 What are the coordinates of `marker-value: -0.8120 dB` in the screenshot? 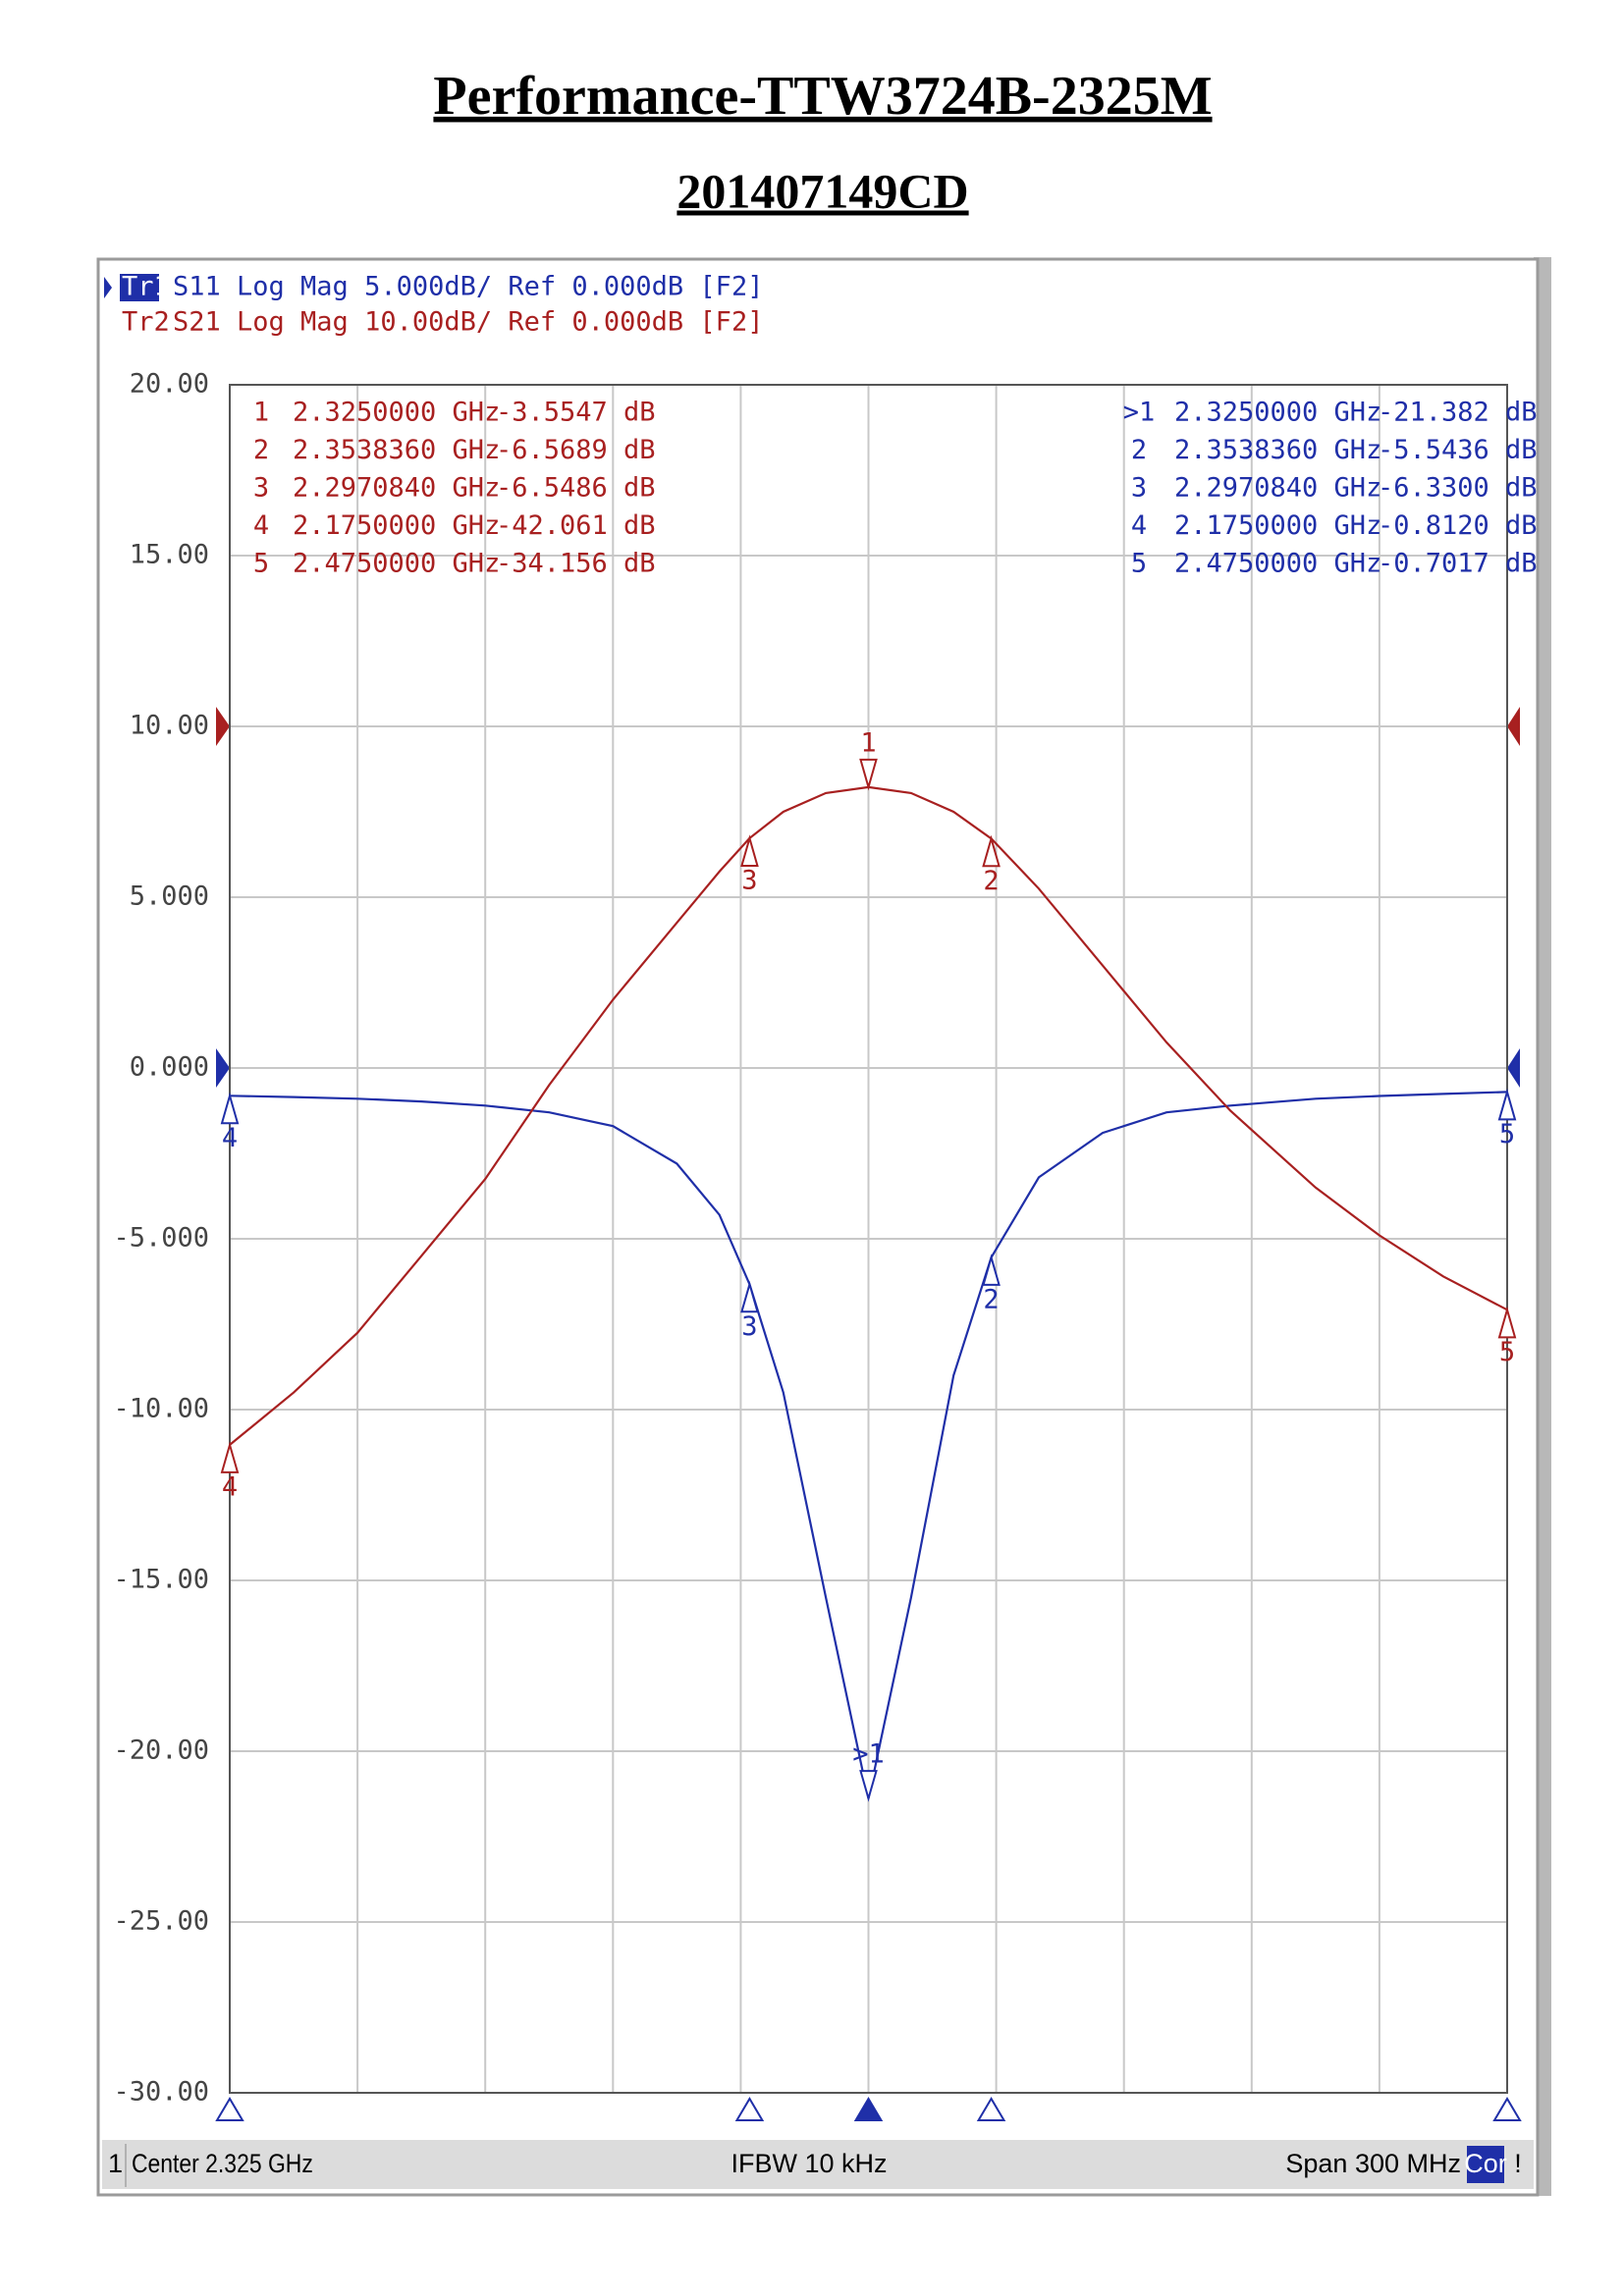 It's located at (1458, 525).